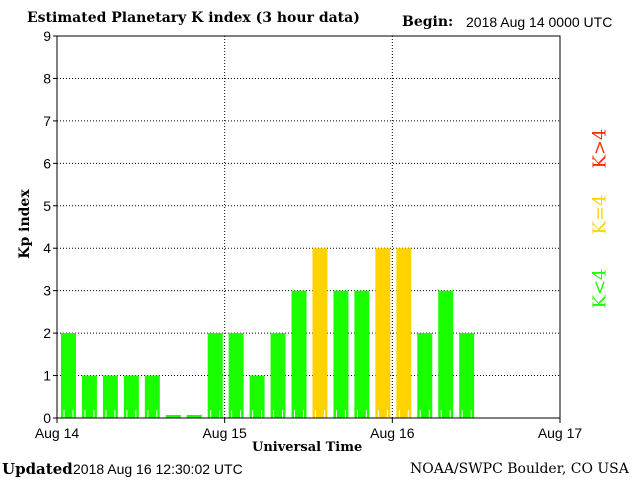  What do you see at coordinates (600, 148) in the screenshot?
I see `legend-k-greater-4: K>4` at bounding box center [600, 148].